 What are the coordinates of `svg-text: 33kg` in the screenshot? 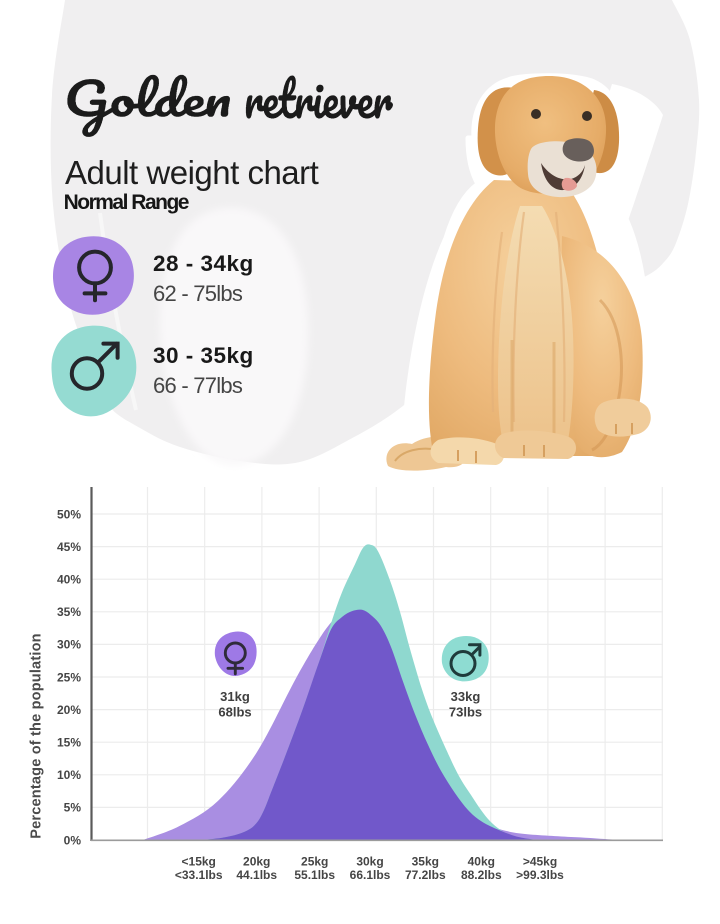 It's located at (466, 696).